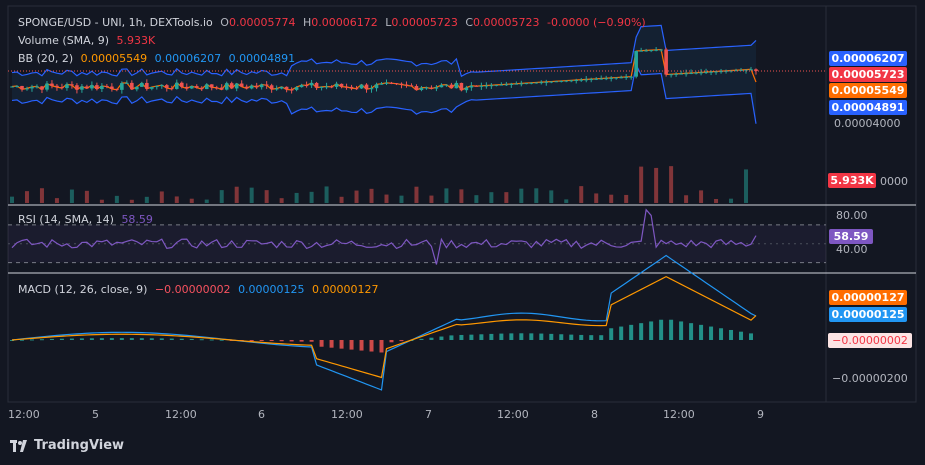 This screenshot has height=465, width=925. I want to click on bb-lower-badge: 0.00004891, so click(868, 107).